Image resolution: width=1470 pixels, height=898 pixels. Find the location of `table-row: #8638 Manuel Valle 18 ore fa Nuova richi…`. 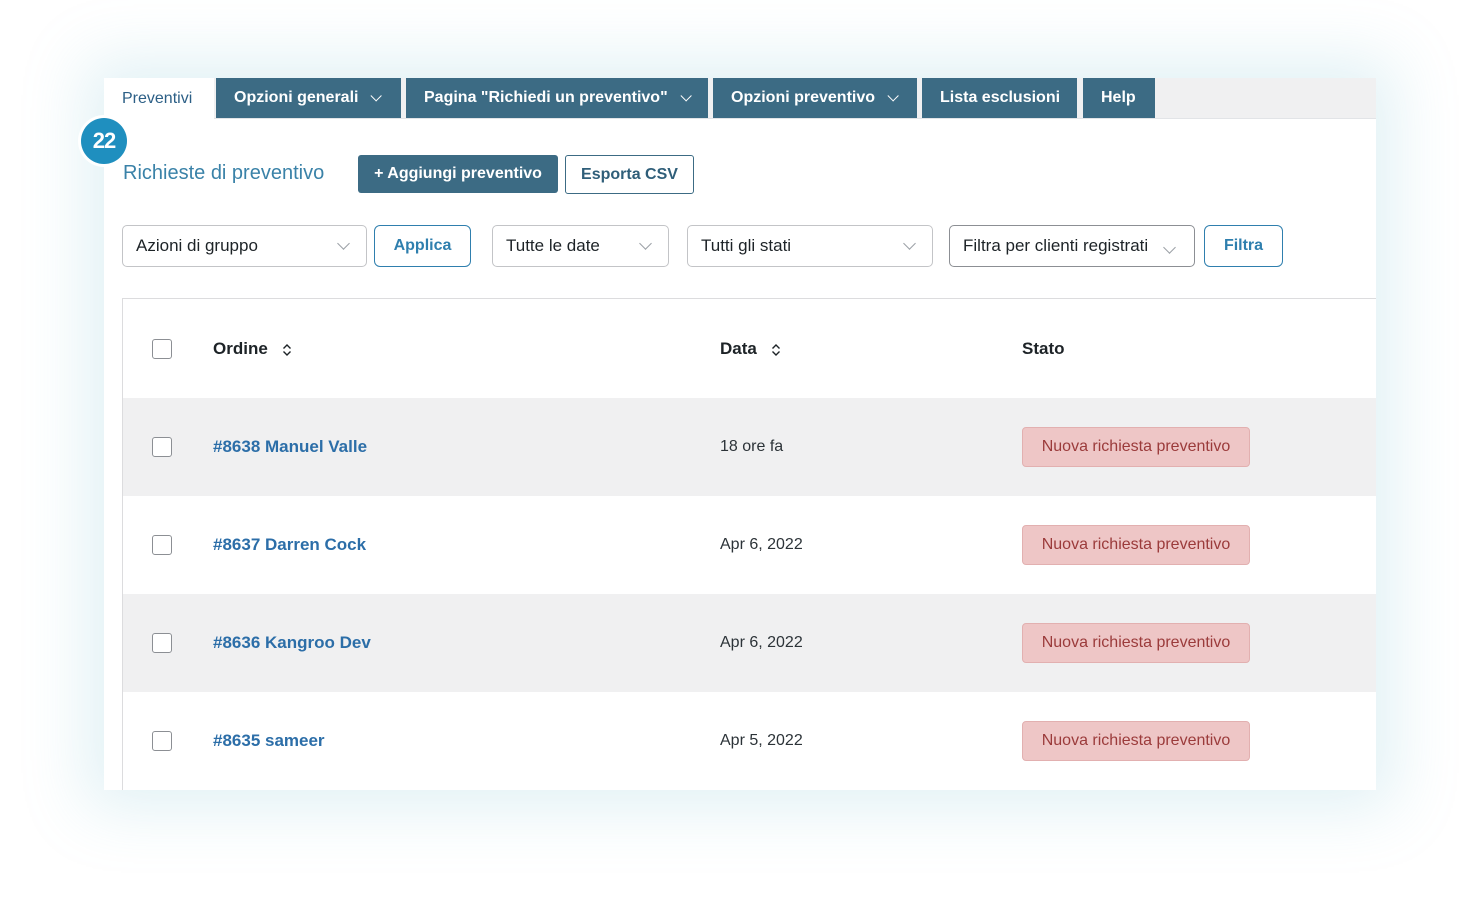

table-row: #8638 Manuel Valle 18 ore fa Nuova richi… is located at coordinates (749, 447).